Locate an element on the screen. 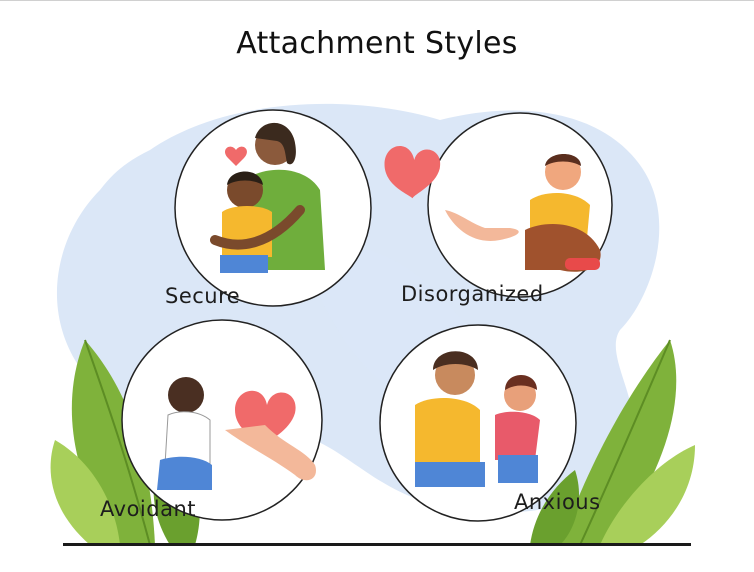 The image size is (754, 572). label-avoidant: Avoidant is located at coordinates (148, 509).